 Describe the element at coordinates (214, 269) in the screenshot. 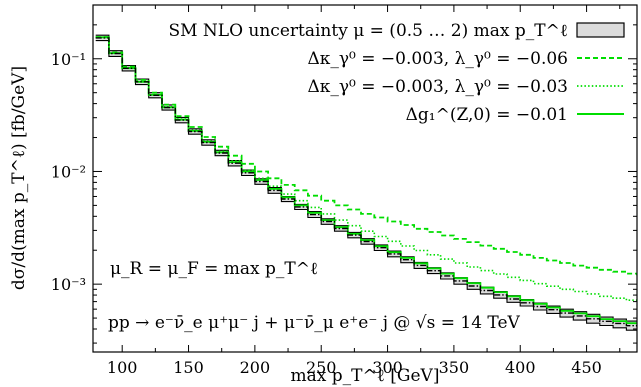

I see `annotation-scale: μ_R = μ_F = max p_T^ℓ` at that location.